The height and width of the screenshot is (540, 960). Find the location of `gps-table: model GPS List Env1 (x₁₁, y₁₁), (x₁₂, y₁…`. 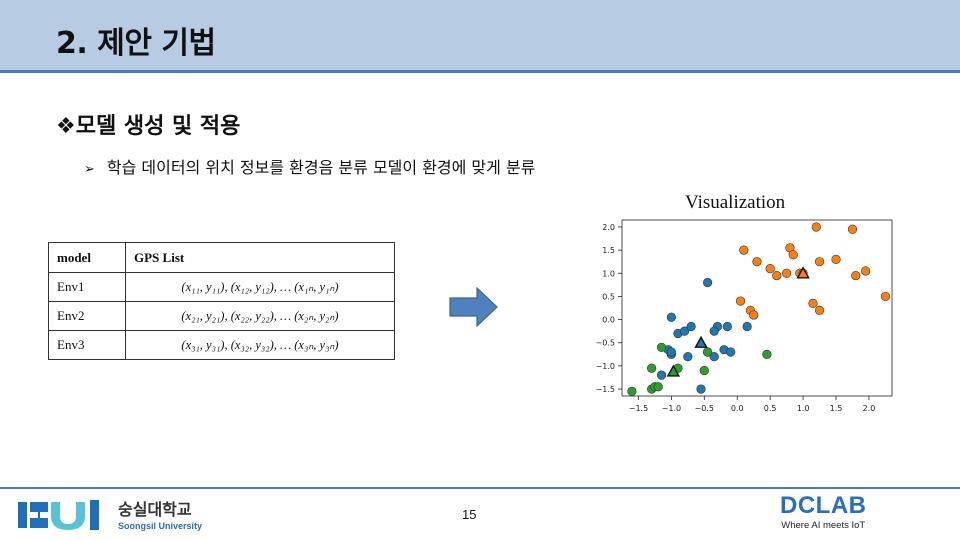

gps-table: model GPS List Env1 (x₁₁, y₁₁), (x₁₂, y₁… is located at coordinates (221, 301).